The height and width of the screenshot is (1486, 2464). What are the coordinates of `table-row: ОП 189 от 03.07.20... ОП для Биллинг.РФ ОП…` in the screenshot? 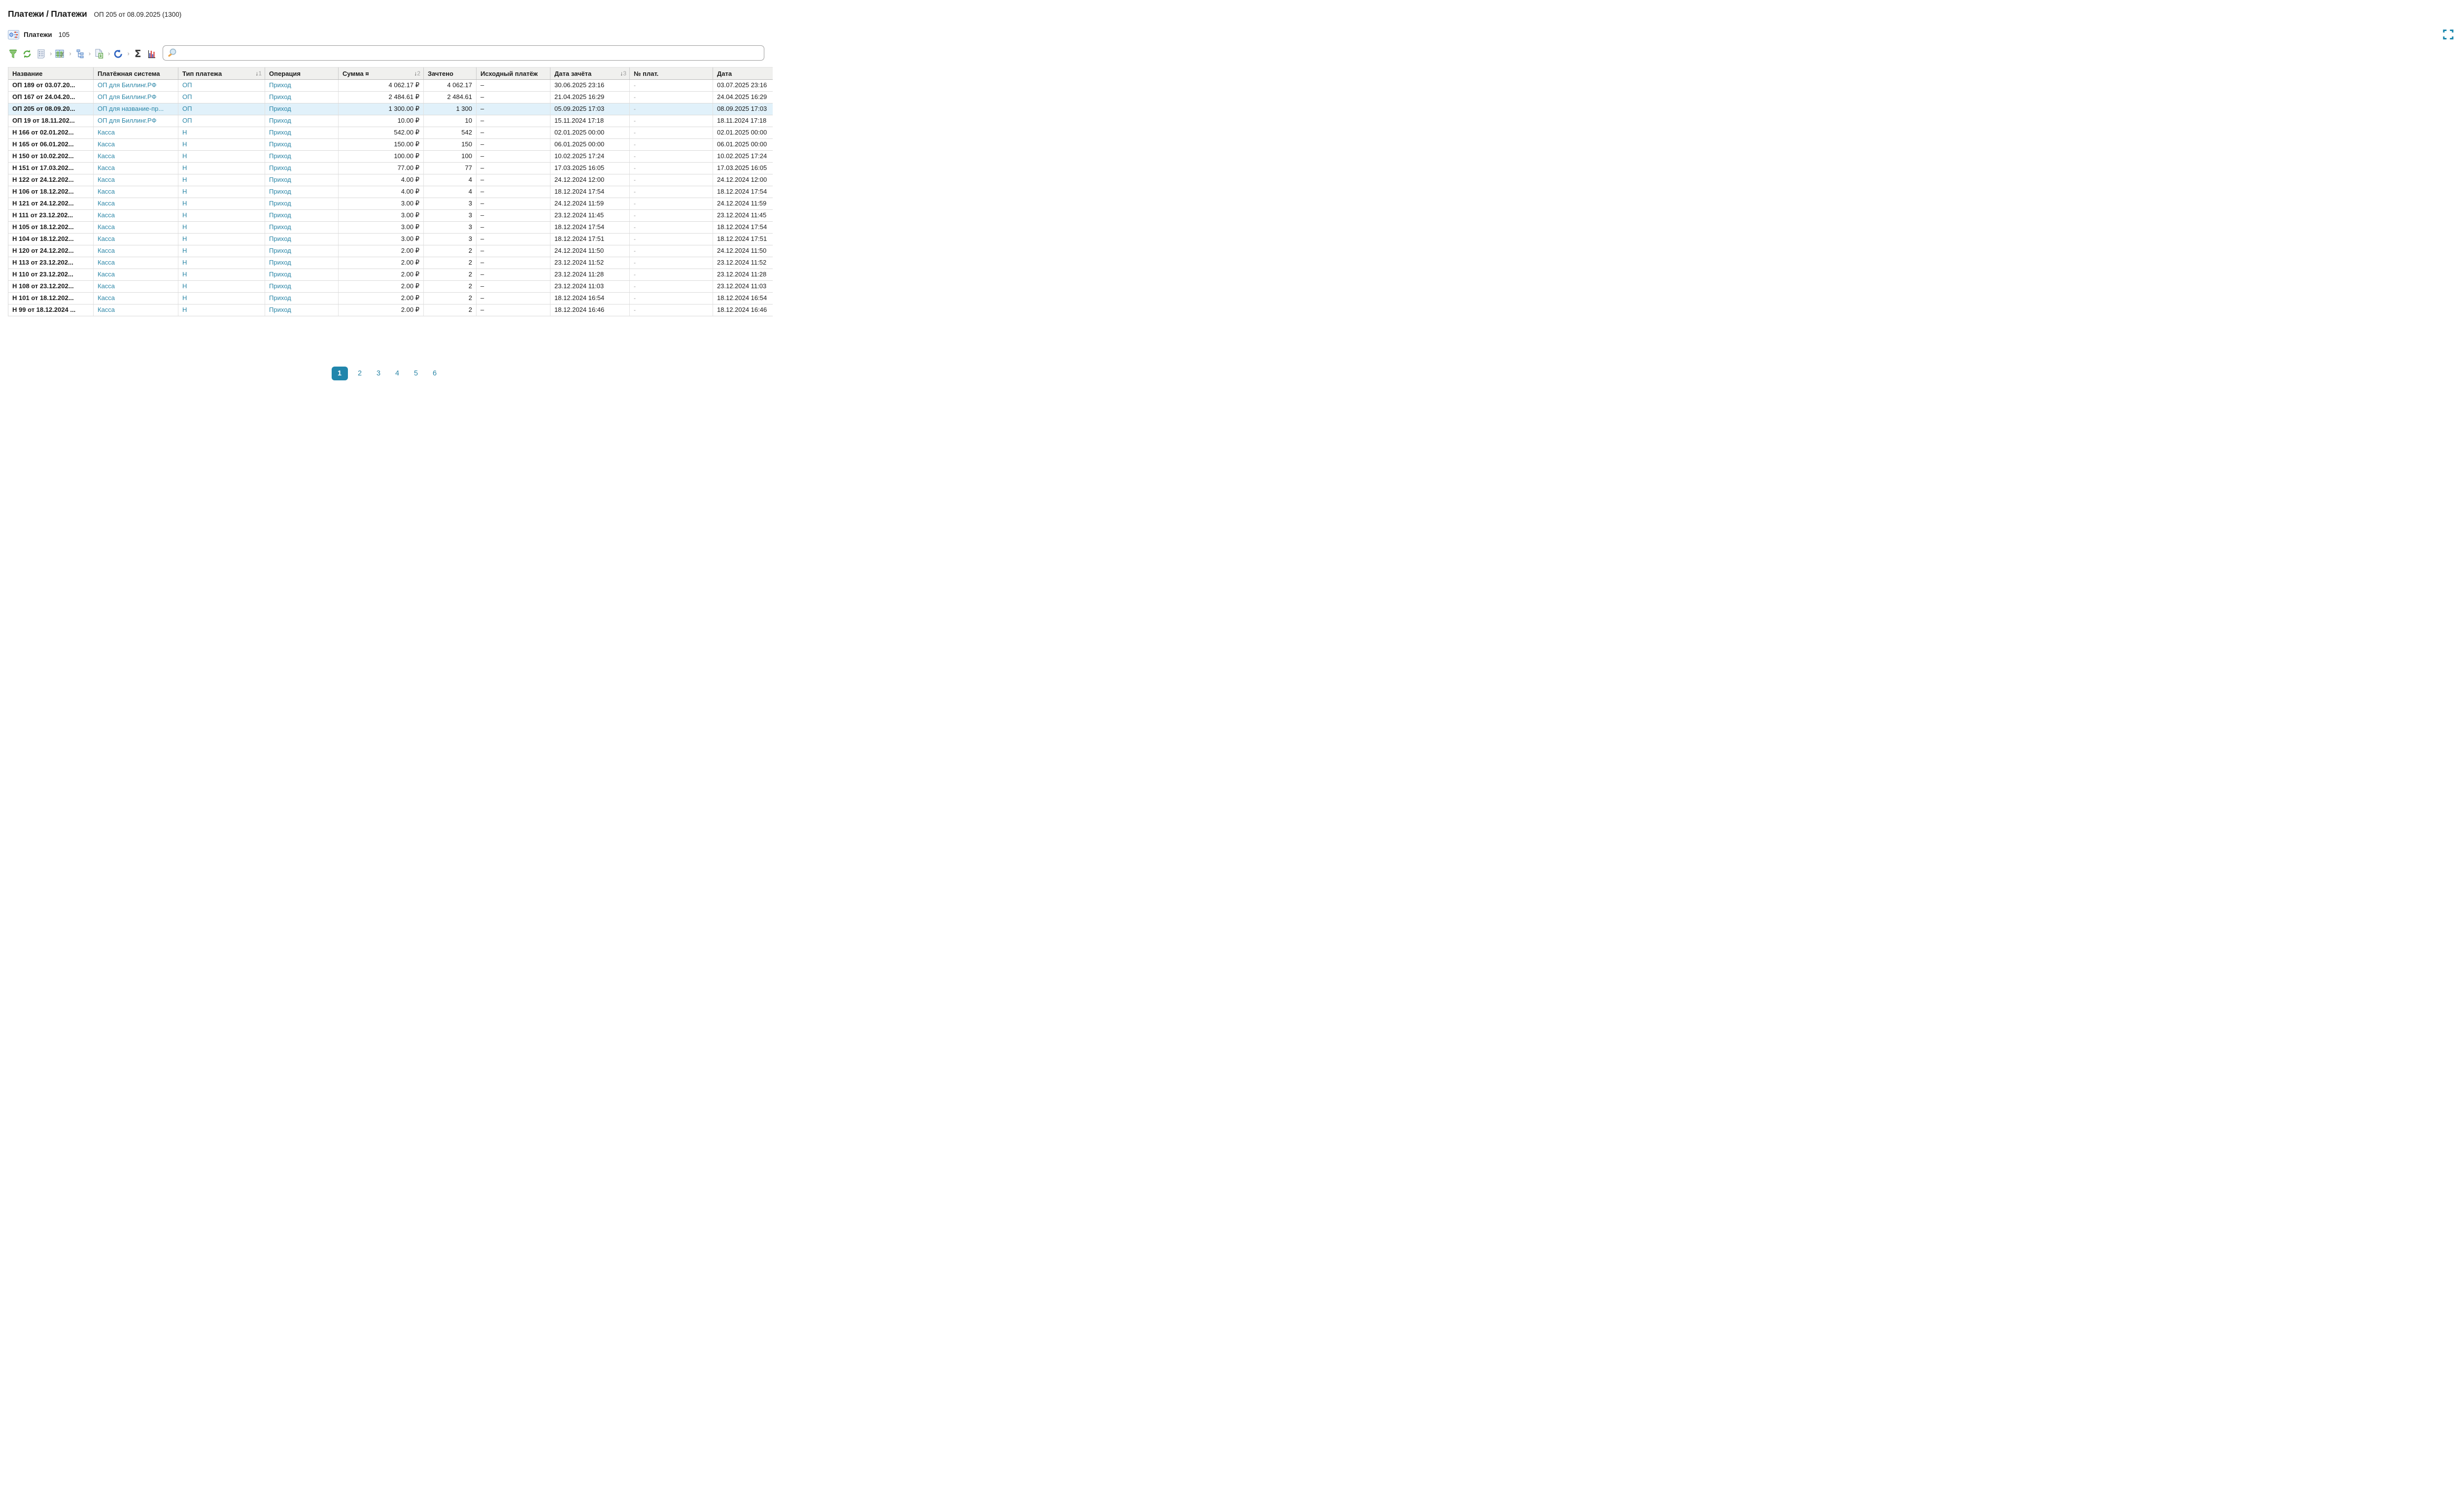 It's located at (390, 86).